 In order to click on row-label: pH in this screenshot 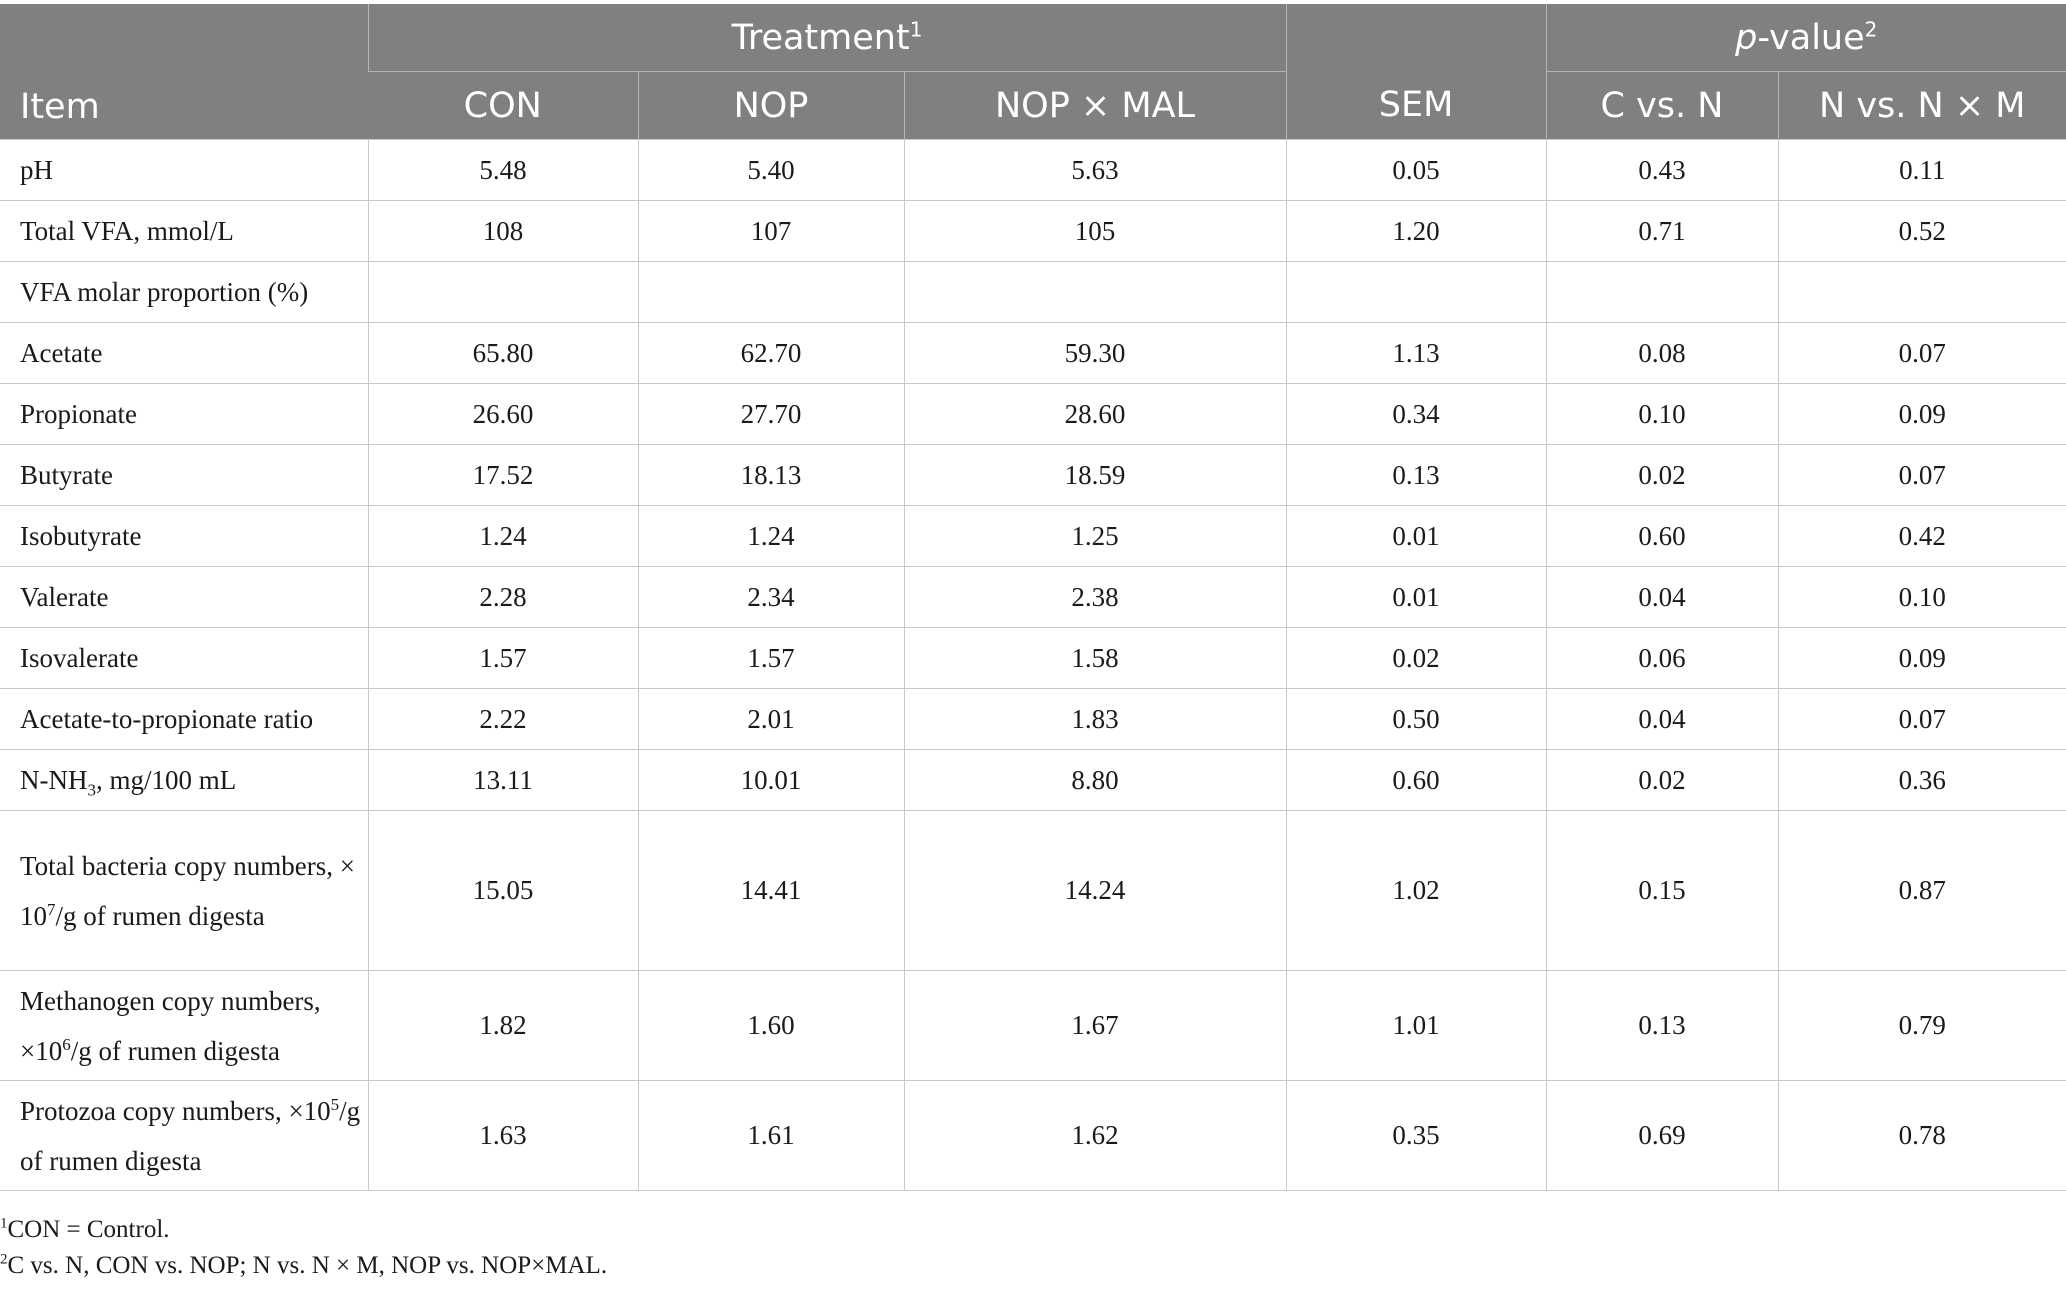, I will do `click(184, 170)`.